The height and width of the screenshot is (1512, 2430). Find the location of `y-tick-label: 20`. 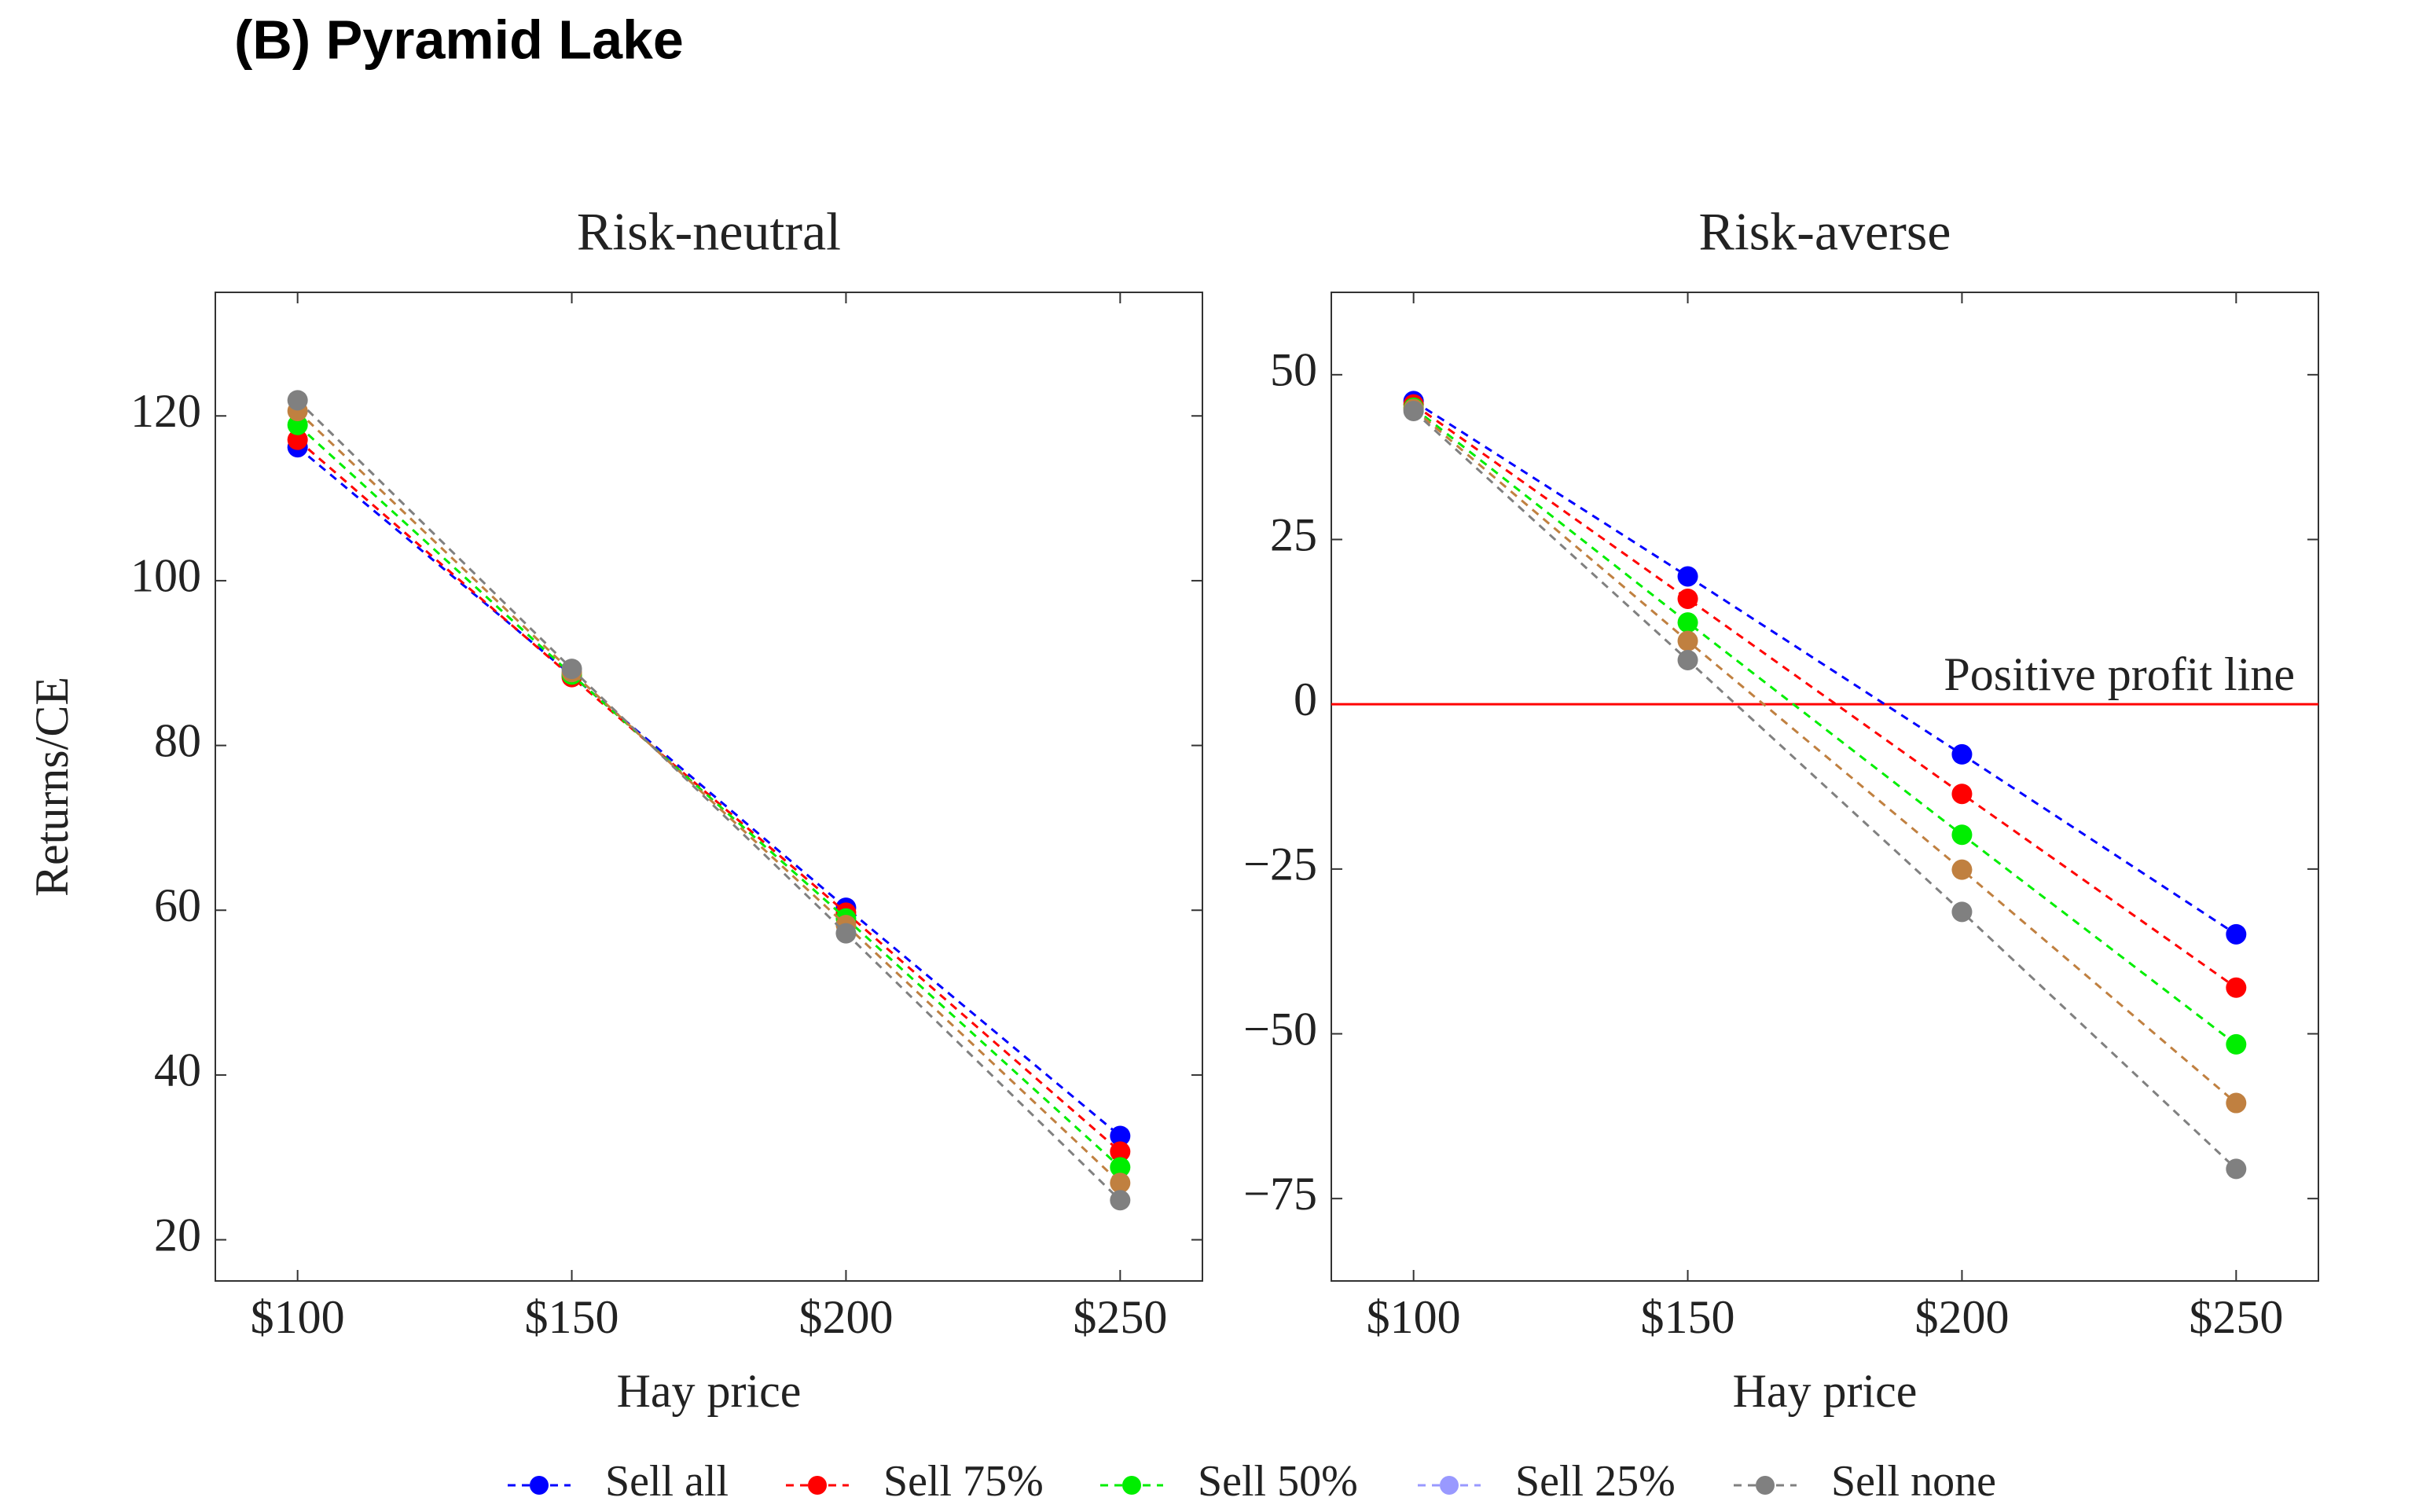

y-tick-label: 20 is located at coordinates (177, 1235).